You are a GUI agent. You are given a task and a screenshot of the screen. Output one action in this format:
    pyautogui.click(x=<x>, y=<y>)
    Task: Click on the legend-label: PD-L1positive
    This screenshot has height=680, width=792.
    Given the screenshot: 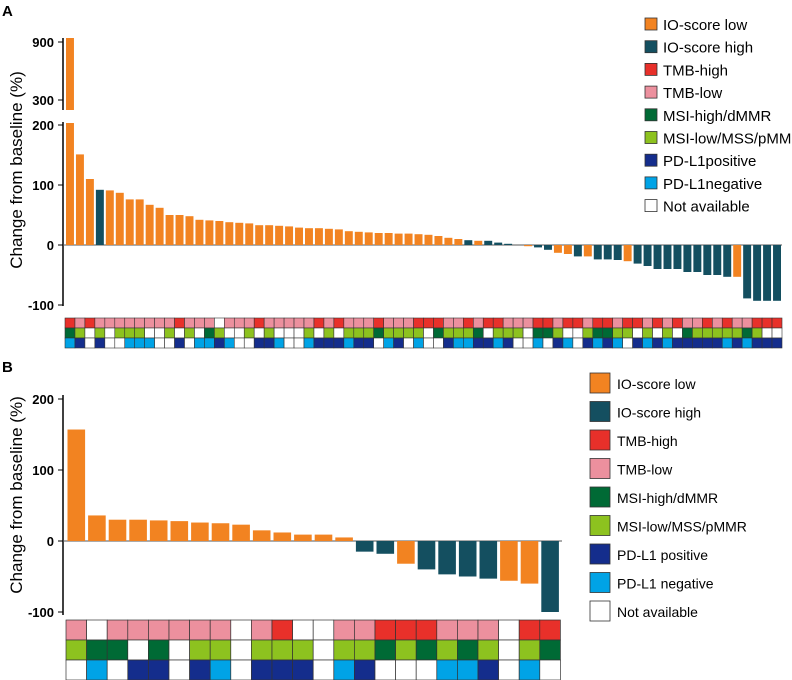 What is the action you would take?
    pyautogui.click(x=709, y=161)
    